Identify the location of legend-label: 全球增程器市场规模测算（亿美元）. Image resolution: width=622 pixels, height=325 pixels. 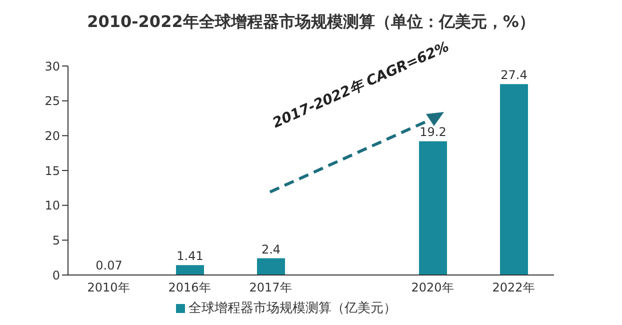
(292, 308).